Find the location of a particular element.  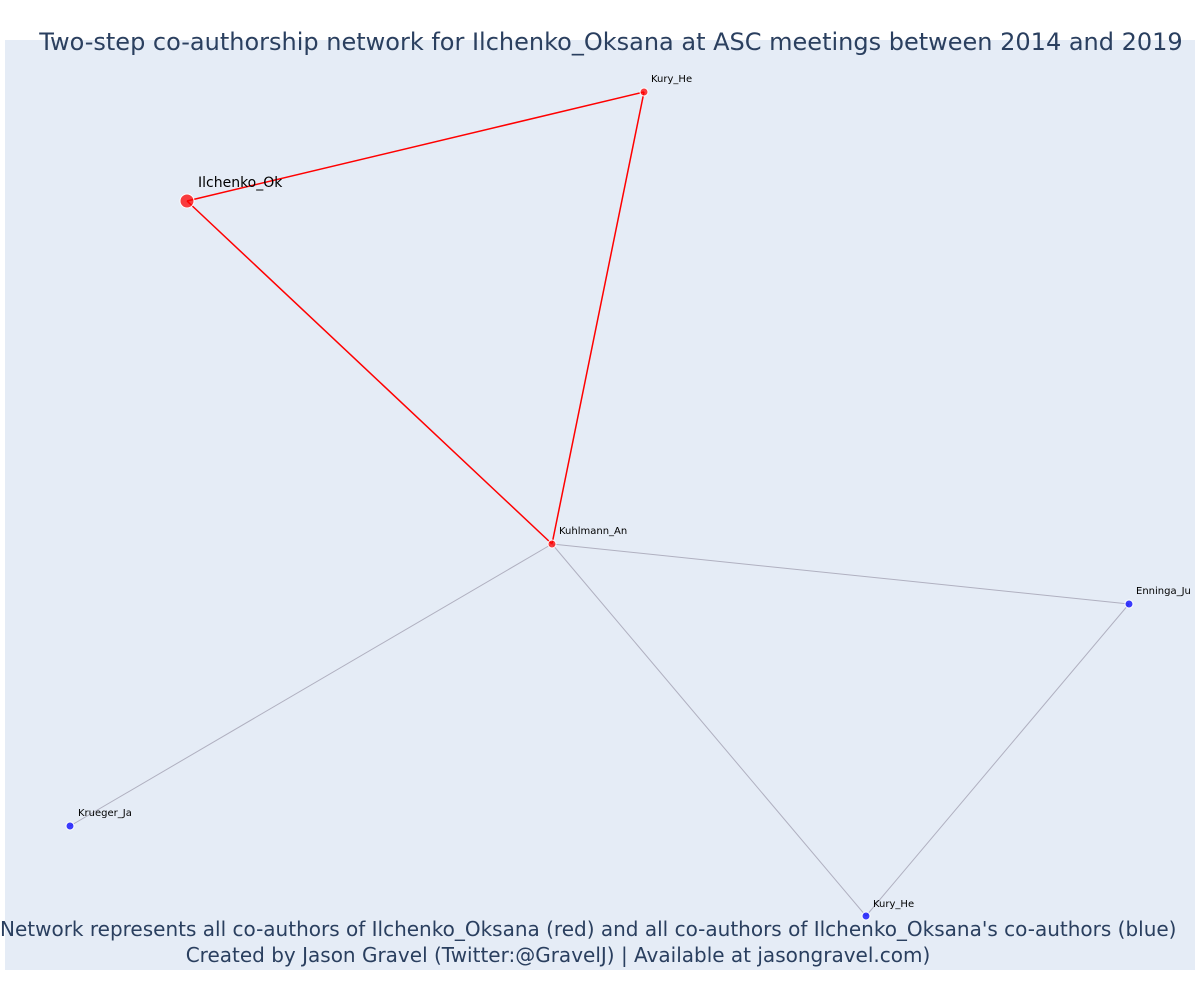

node-krueger is located at coordinates (70, 826).